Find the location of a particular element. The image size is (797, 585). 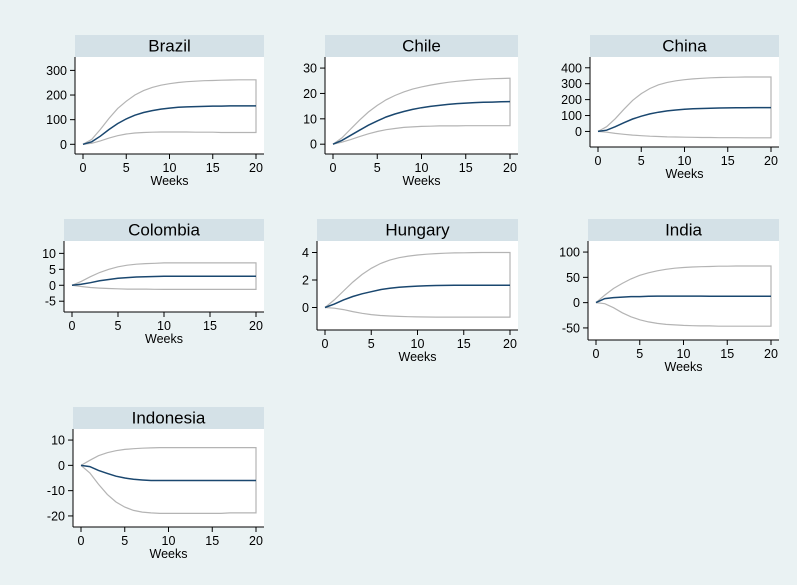

y-tick-label: -20 is located at coordinates (56, 516).